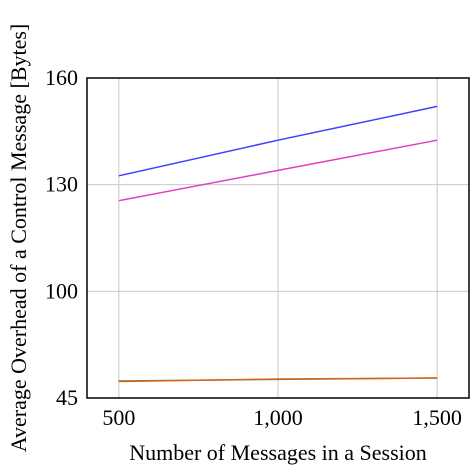 This screenshot has height=476, width=474. What do you see at coordinates (118, 417) in the screenshot?
I see `x-tick-label: 500` at bounding box center [118, 417].